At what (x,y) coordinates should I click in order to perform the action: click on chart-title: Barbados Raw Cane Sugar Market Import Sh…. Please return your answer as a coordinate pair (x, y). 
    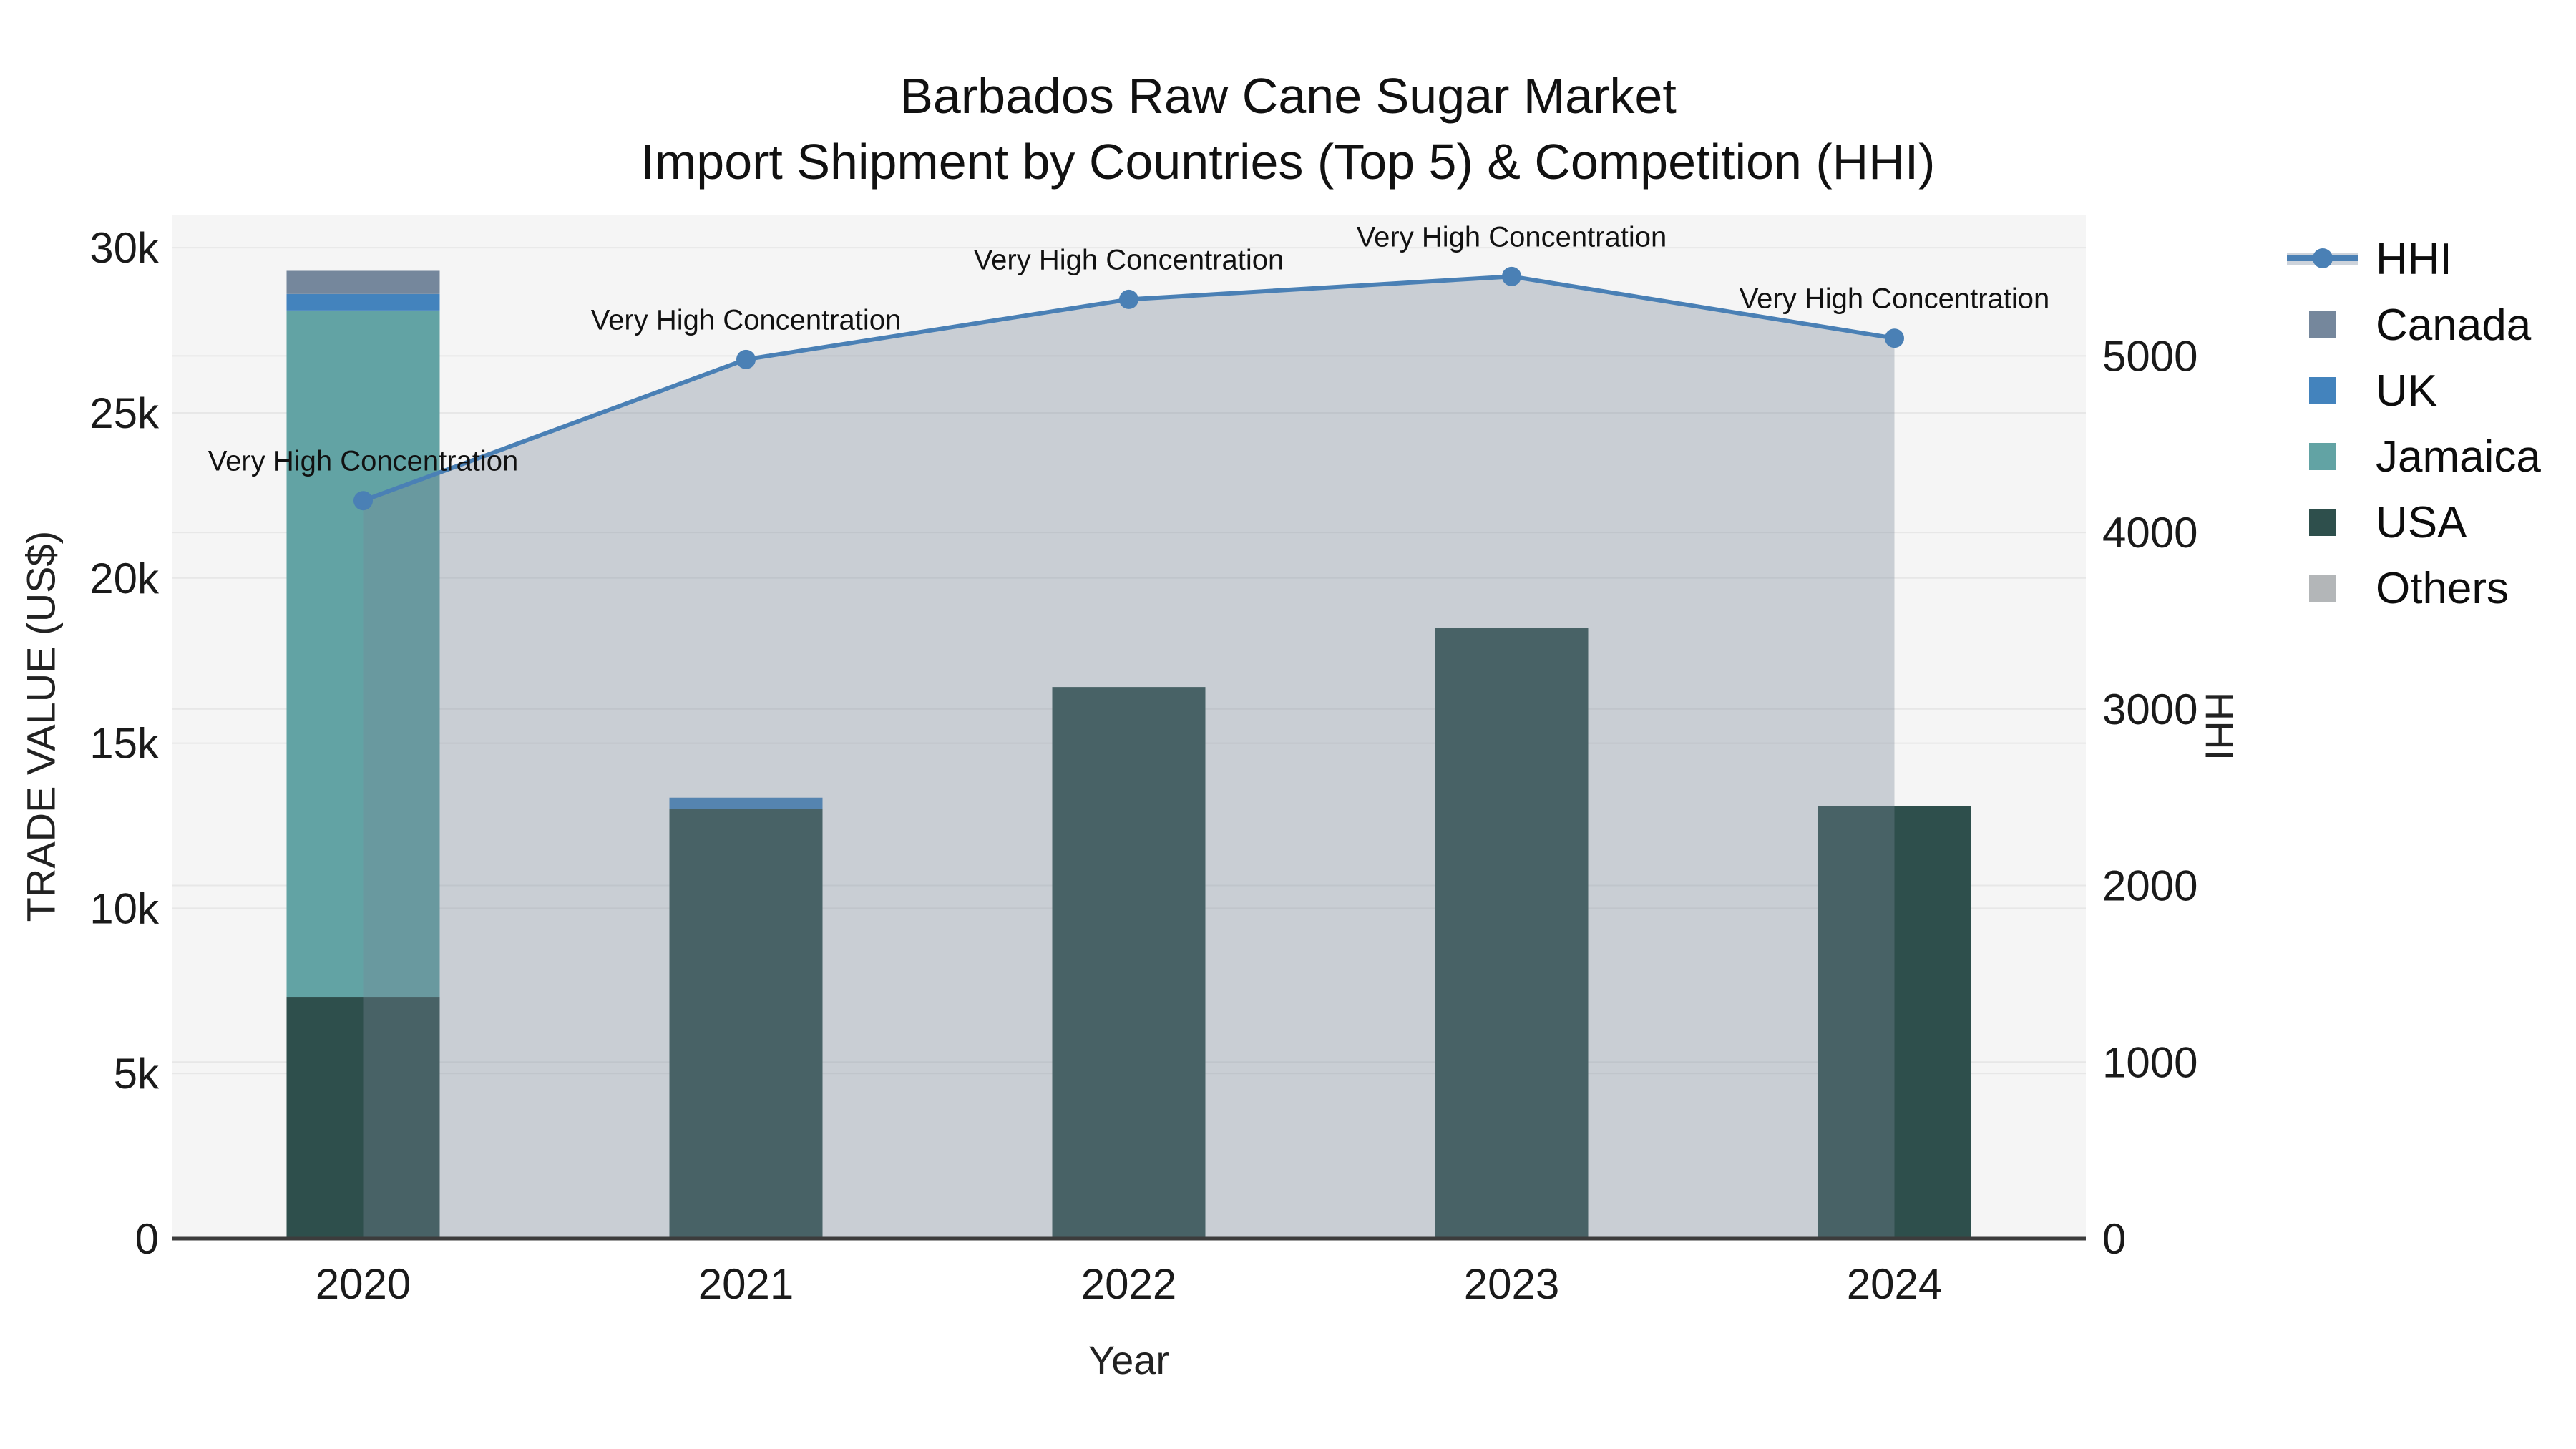
    Looking at the image, I should click on (1288, 129).